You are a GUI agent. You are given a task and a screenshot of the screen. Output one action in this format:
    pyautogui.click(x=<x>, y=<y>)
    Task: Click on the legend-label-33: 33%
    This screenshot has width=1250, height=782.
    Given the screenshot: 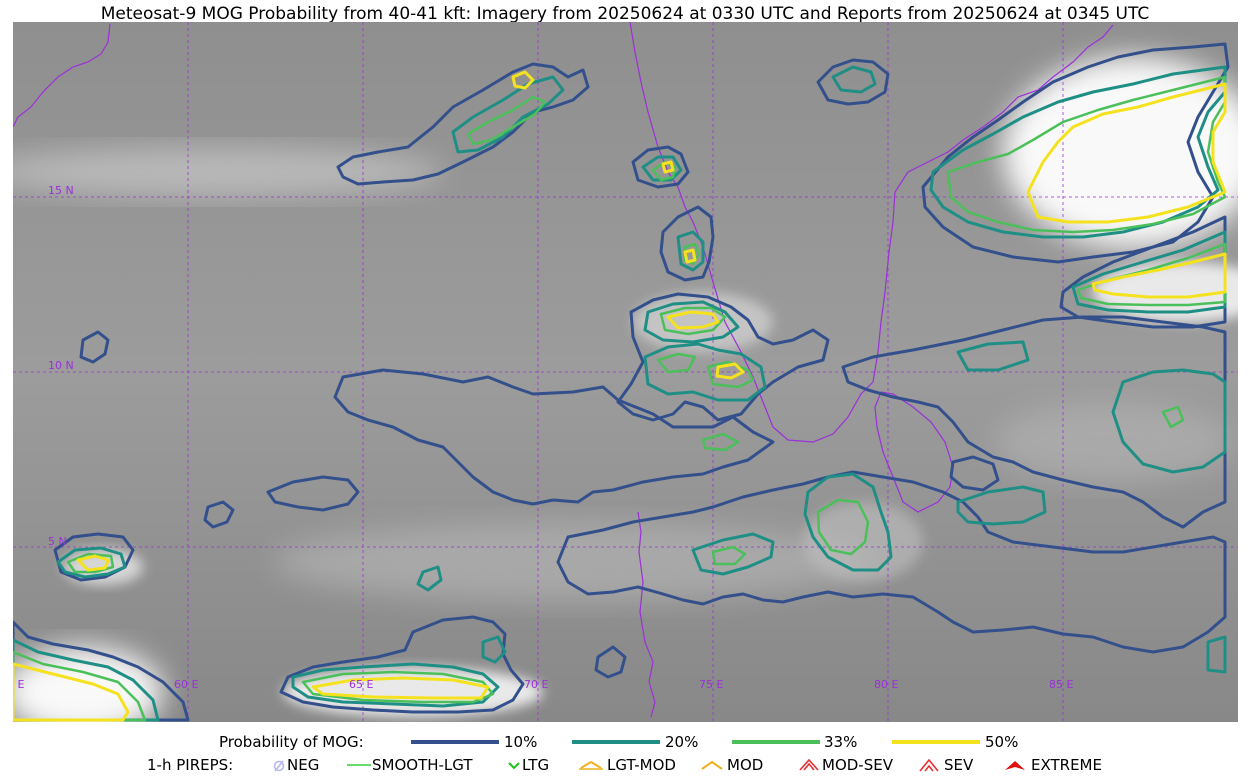 What is the action you would take?
    pyautogui.click(x=841, y=742)
    